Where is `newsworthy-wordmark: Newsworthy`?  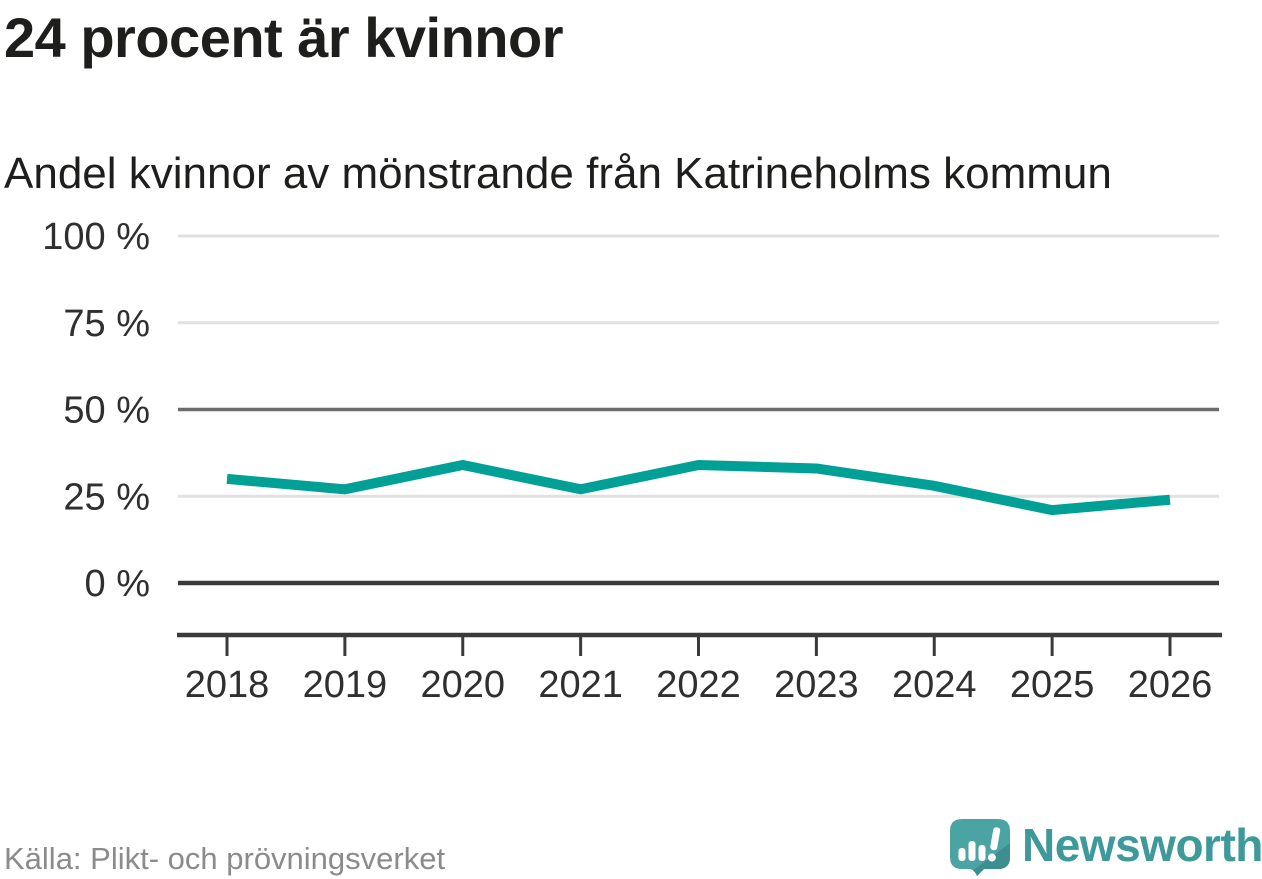
newsworthy-wordmark: Newsworthy is located at coordinates (1142, 845).